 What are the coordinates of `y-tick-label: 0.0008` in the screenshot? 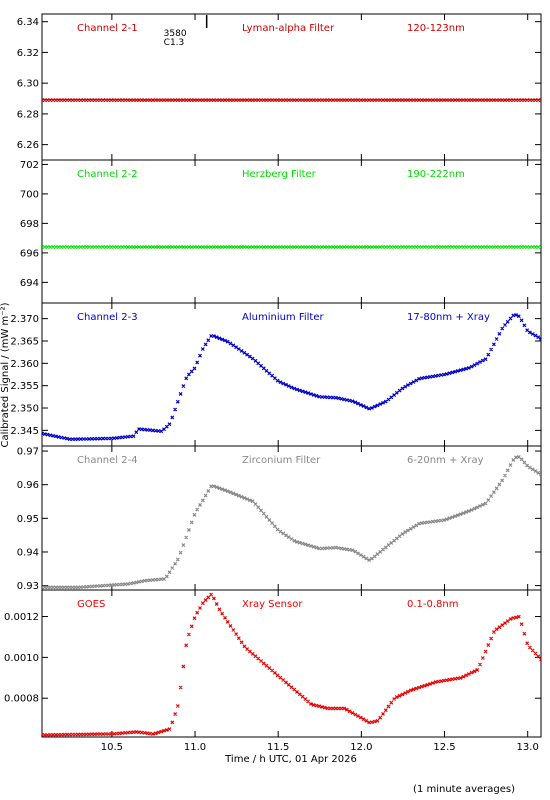 It's located at (21, 699).